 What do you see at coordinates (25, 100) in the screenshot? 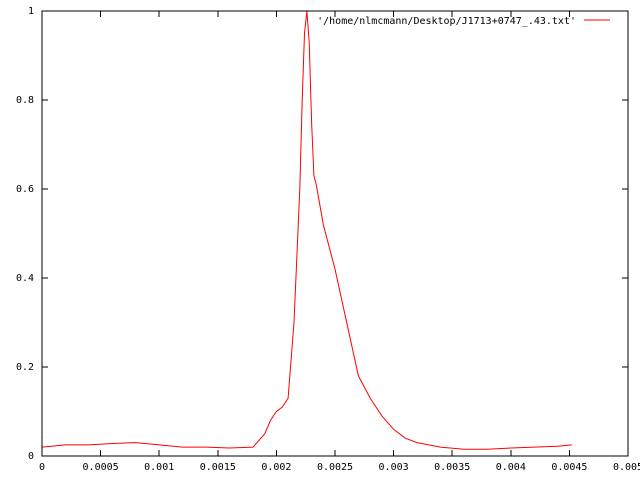
I see `y-tick-label: 0.8` at bounding box center [25, 100].